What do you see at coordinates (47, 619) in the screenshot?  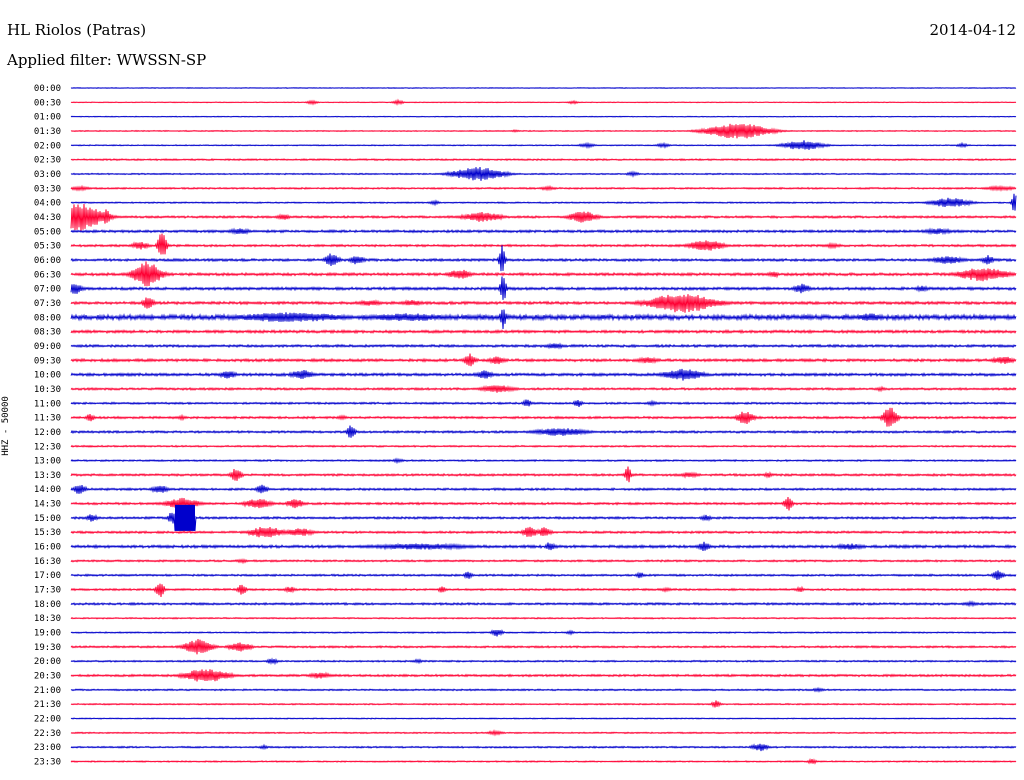 I see `time-label: 18:30` at bounding box center [47, 619].